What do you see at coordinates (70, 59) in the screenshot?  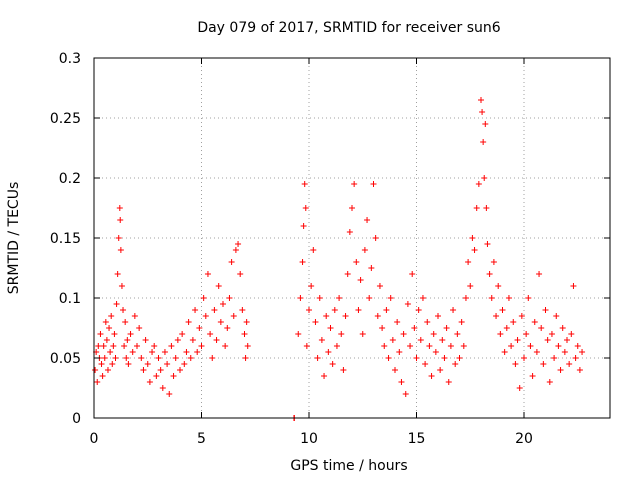 I see `y-tick-label: 0.3` at bounding box center [70, 59].